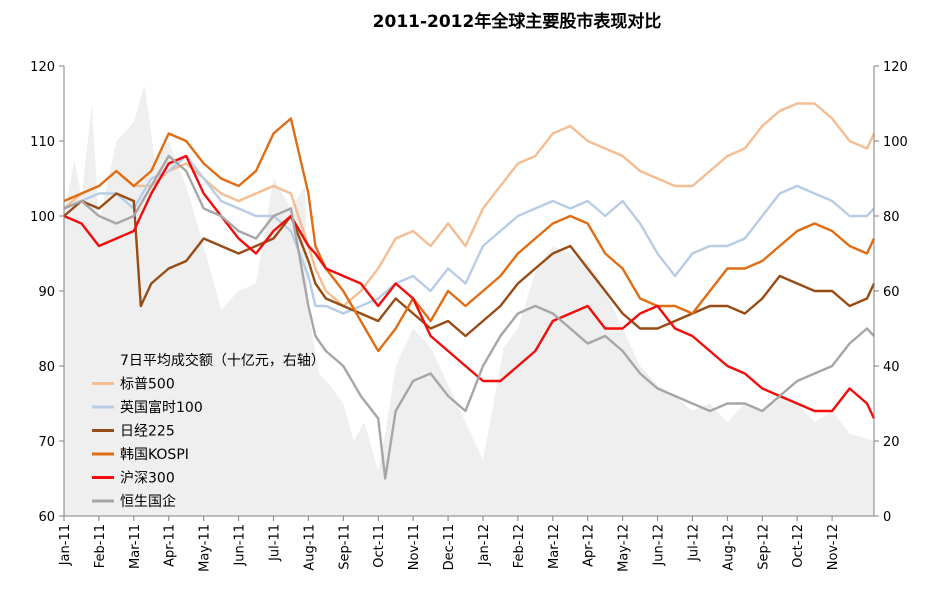  Describe the element at coordinates (274, 543) in the screenshot. I see `x-tick-label: Jul-11` at that location.